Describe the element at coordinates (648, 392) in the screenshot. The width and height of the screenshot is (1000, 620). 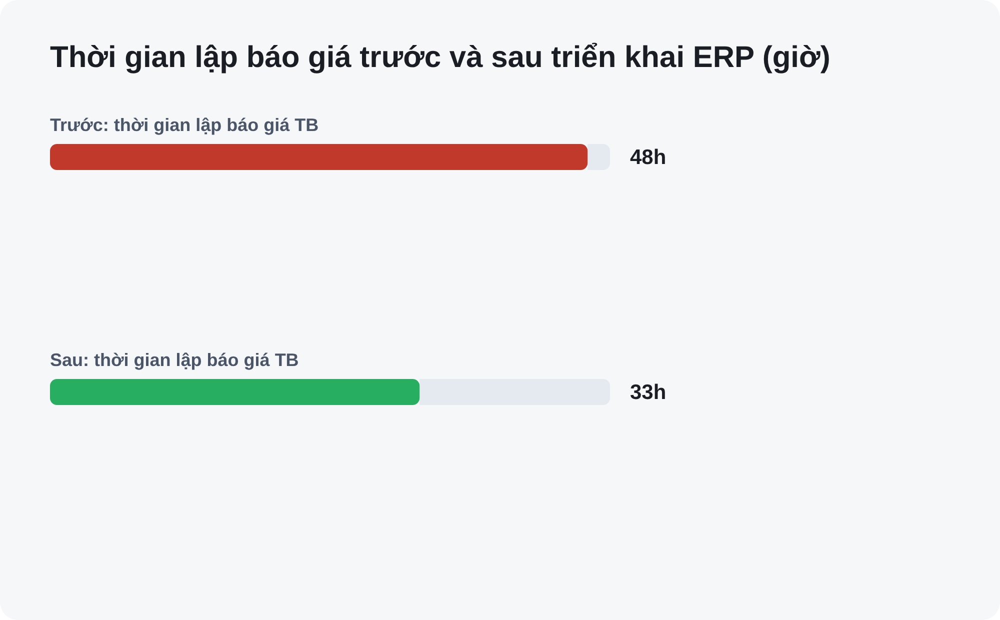
I see `data-label: 33h` at that location.